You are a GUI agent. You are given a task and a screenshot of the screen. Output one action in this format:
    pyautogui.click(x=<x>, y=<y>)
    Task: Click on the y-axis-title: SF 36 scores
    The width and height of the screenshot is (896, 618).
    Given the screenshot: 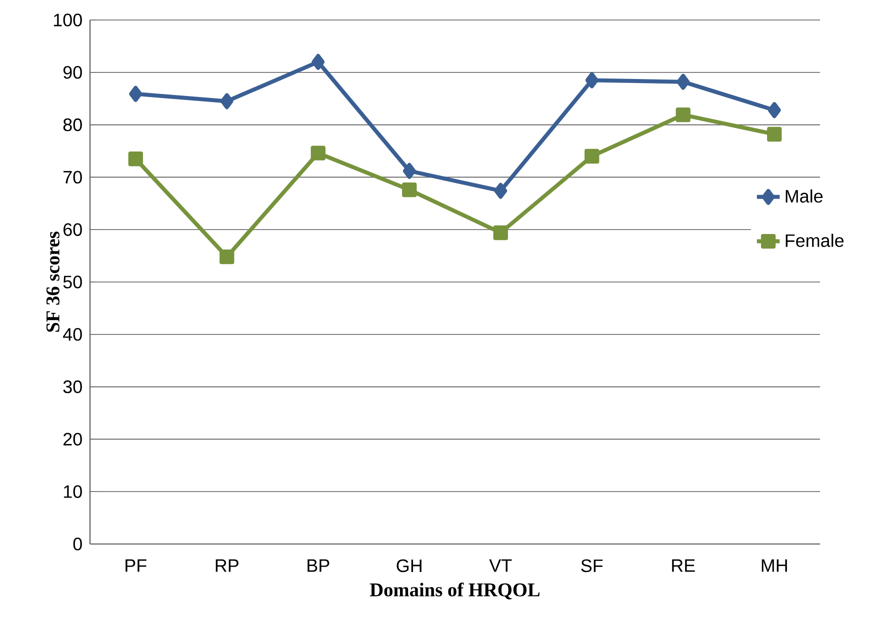 What is the action you would take?
    pyautogui.click(x=53, y=282)
    